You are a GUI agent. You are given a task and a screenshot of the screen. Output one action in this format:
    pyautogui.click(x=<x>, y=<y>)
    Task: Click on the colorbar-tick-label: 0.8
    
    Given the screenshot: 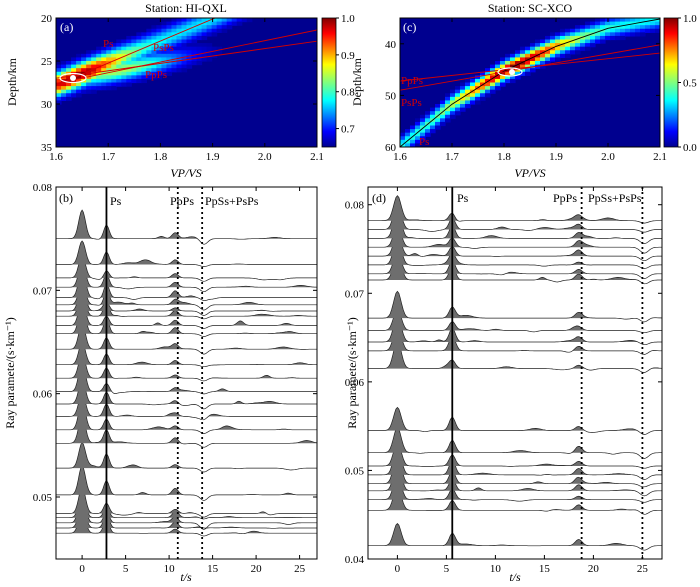 What is the action you would take?
    pyautogui.click(x=348, y=93)
    